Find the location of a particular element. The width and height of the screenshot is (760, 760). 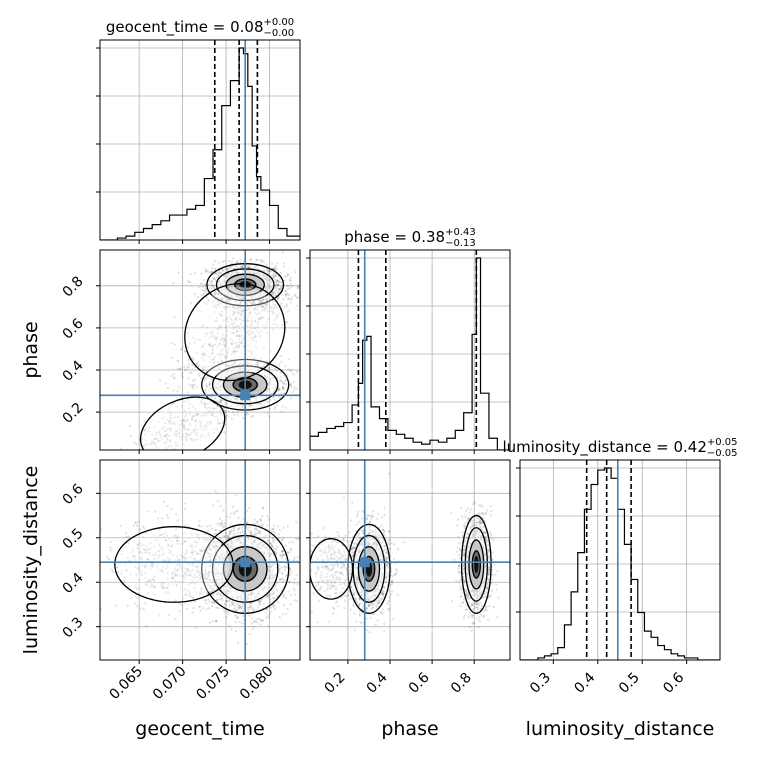

panel-frame is located at coordinates (410, 350).